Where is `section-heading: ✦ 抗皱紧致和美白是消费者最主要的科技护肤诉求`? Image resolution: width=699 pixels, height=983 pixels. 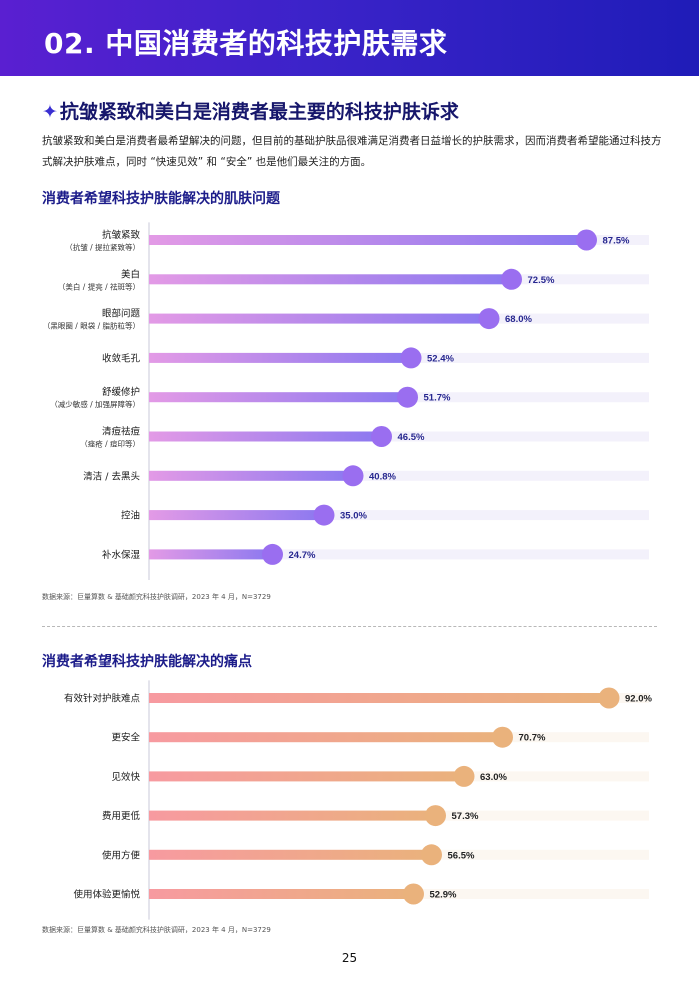 section-heading: ✦ 抗皱紧致和美白是消费者最主要的科技护肤诉求 is located at coordinates (250, 110).